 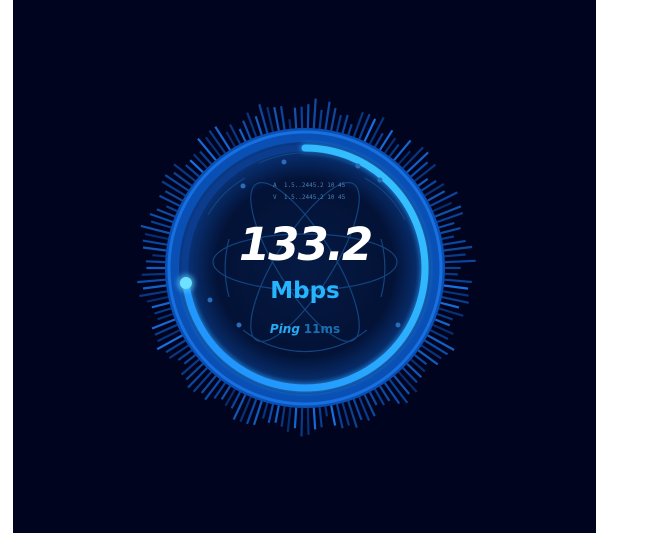 I want to click on speed-unit: Mbps, so click(x=305, y=291).